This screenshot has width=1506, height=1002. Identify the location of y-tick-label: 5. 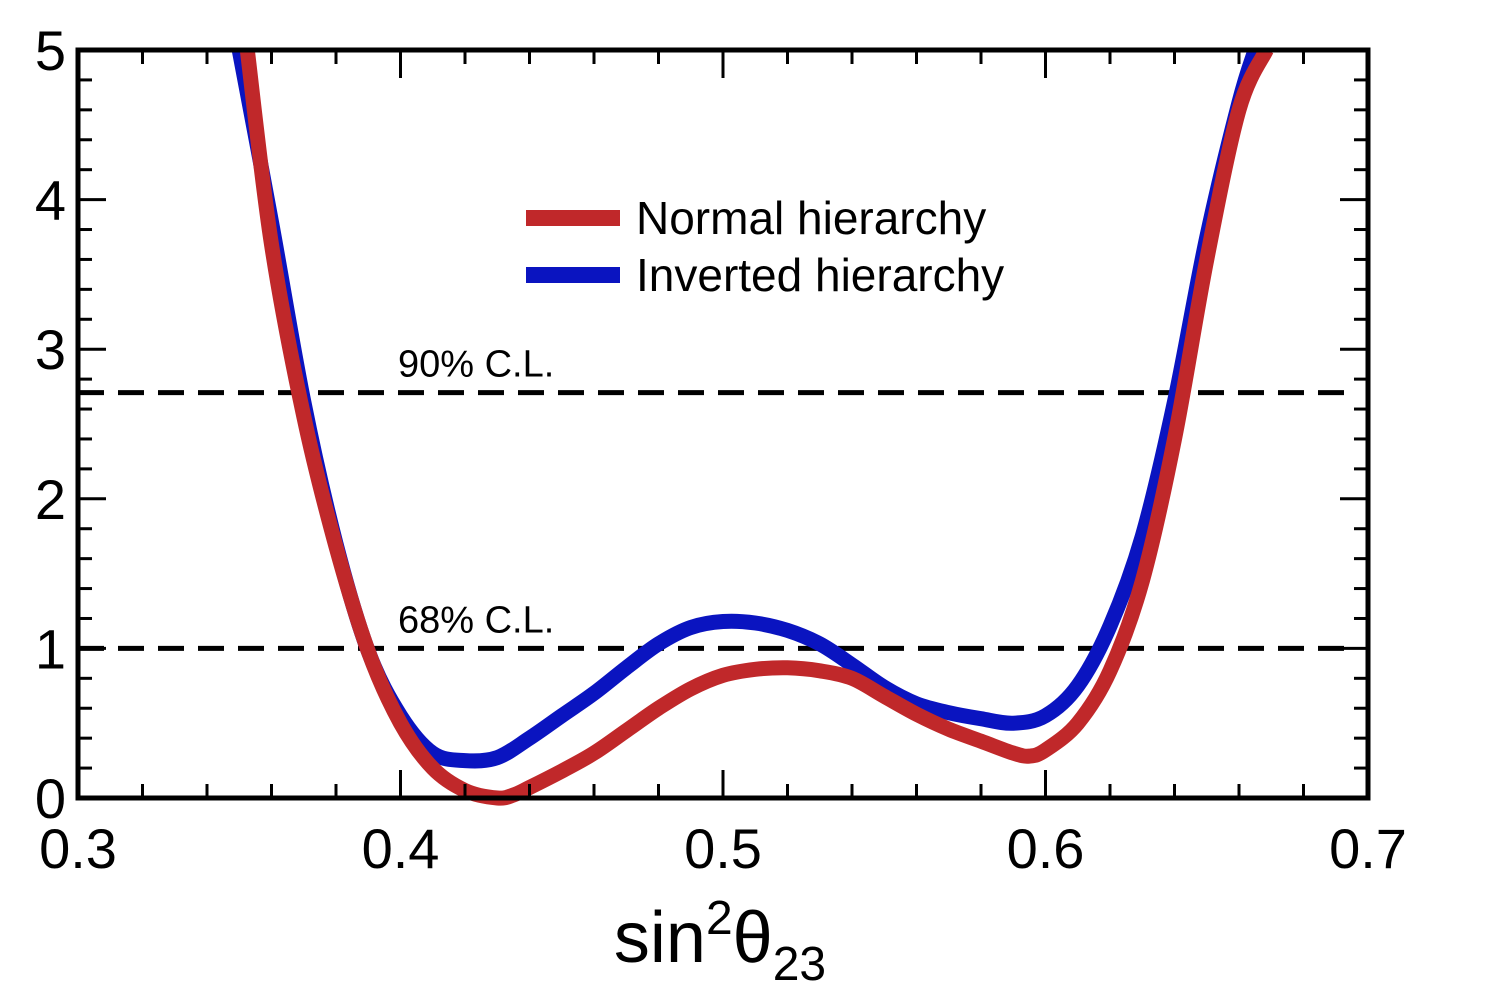
(50, 50).